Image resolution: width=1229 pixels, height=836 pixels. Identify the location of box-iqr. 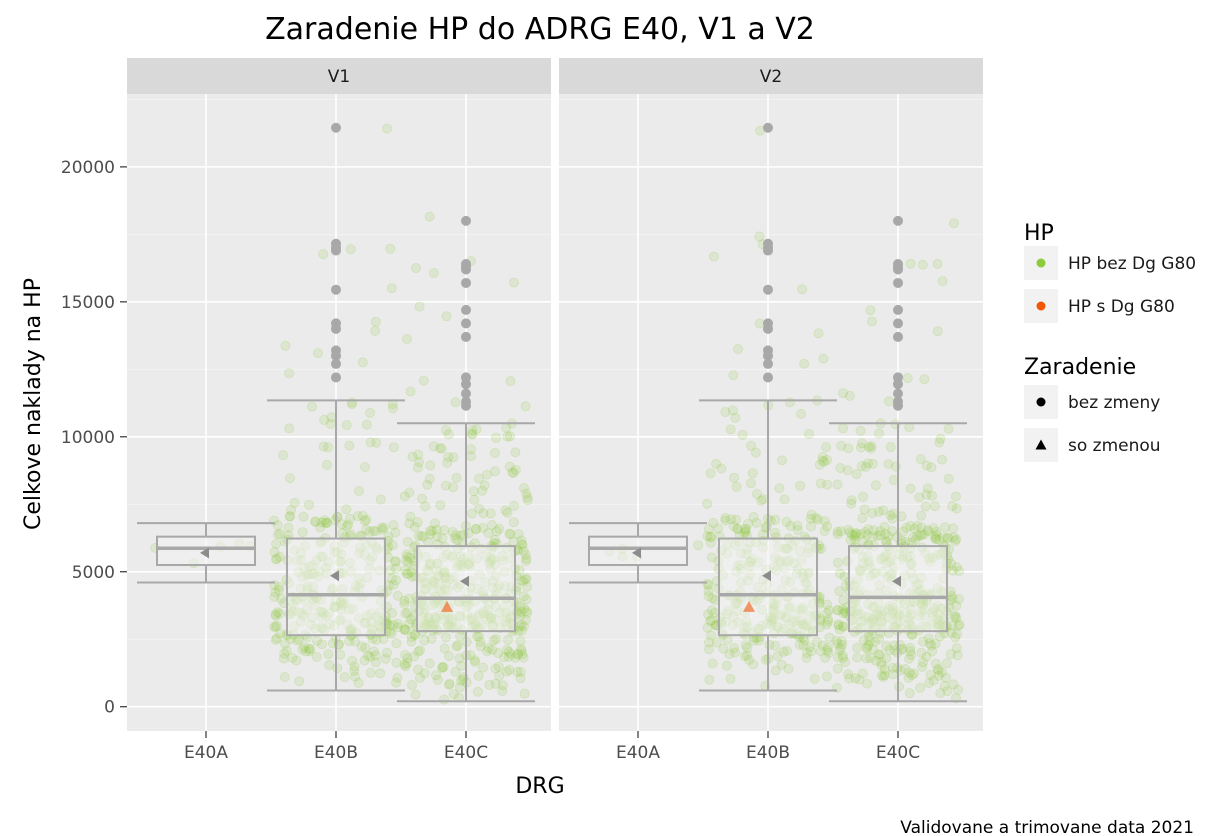
(768, 587).